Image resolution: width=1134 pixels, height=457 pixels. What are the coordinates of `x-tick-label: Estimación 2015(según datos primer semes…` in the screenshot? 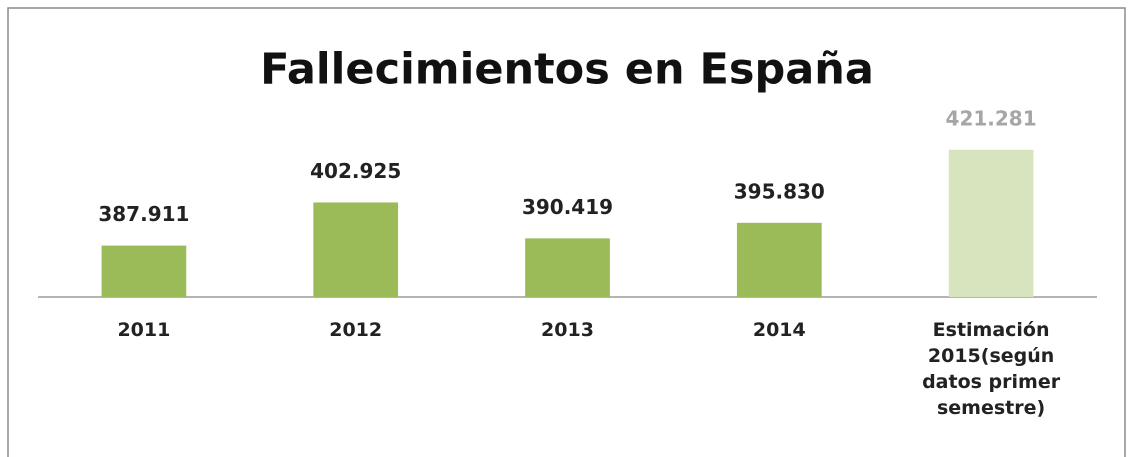 It's located at (991, 369).